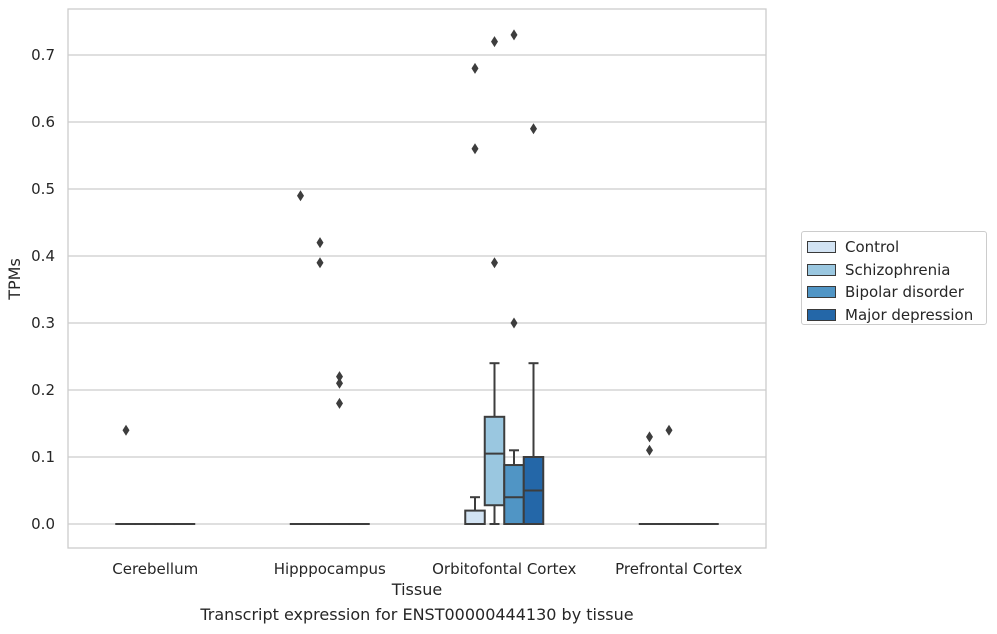 The height and width of the screenshot is (634, 997). Describe the element at coordinates (416, 589) in the screenshot. I see `x-axis-label: Tissue` at that location.